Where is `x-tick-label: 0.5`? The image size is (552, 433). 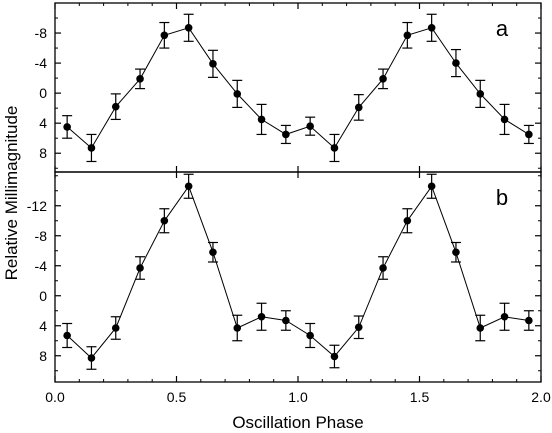 x-tick-label: 0.5 is located at coordinates (177, 397).